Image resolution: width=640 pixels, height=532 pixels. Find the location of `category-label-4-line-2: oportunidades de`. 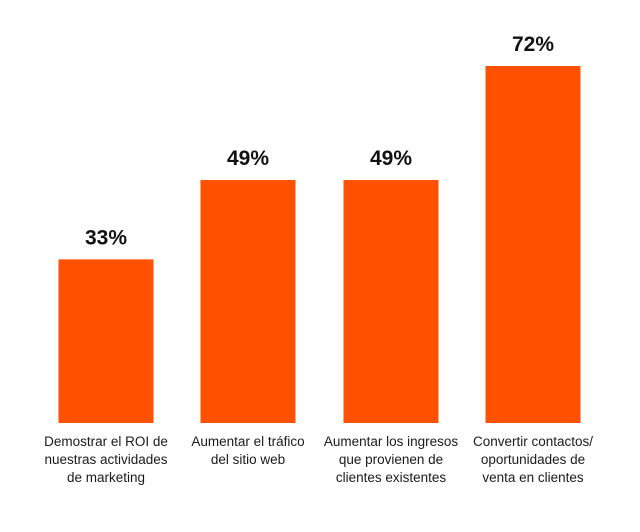

category-label-4-line-2: oportunidades de is located at coordinates (533, 459).